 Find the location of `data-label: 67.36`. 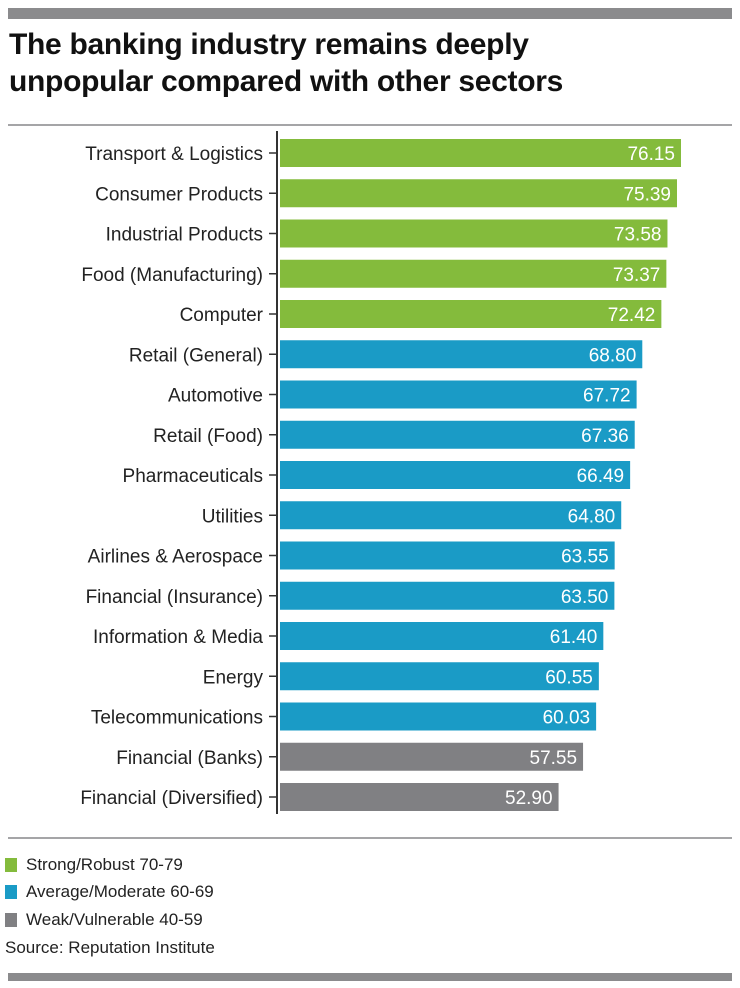

data-label: 67.36 is located at coordinates (605, 436).